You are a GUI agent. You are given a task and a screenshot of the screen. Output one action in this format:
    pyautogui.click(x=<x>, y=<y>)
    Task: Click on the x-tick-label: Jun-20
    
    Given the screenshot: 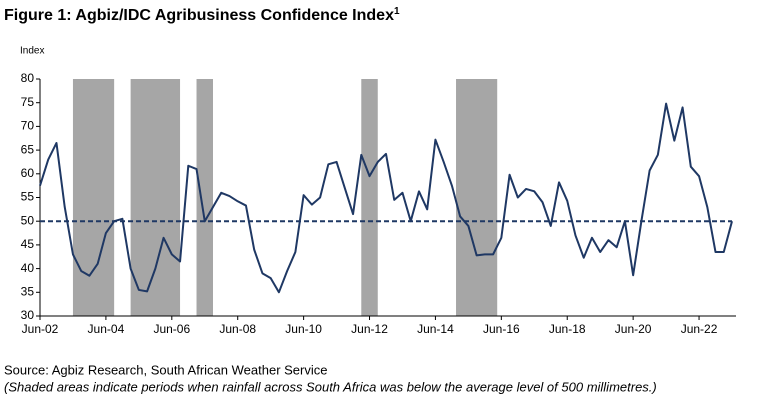 What is the action you would take?
    pyautogui.click(x=633, y=329)
    